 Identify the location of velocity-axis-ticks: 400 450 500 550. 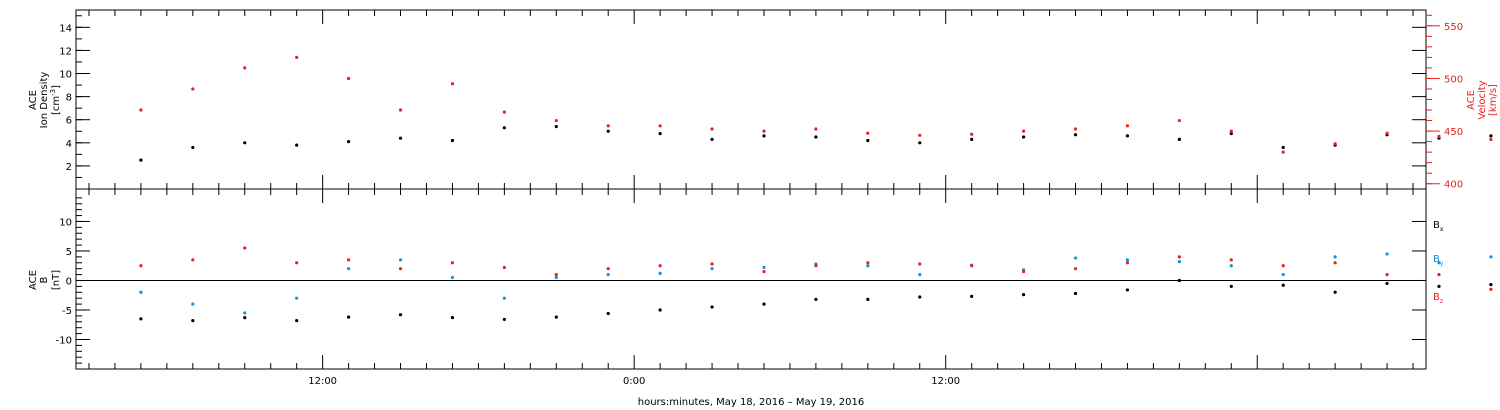
(1444, 102).